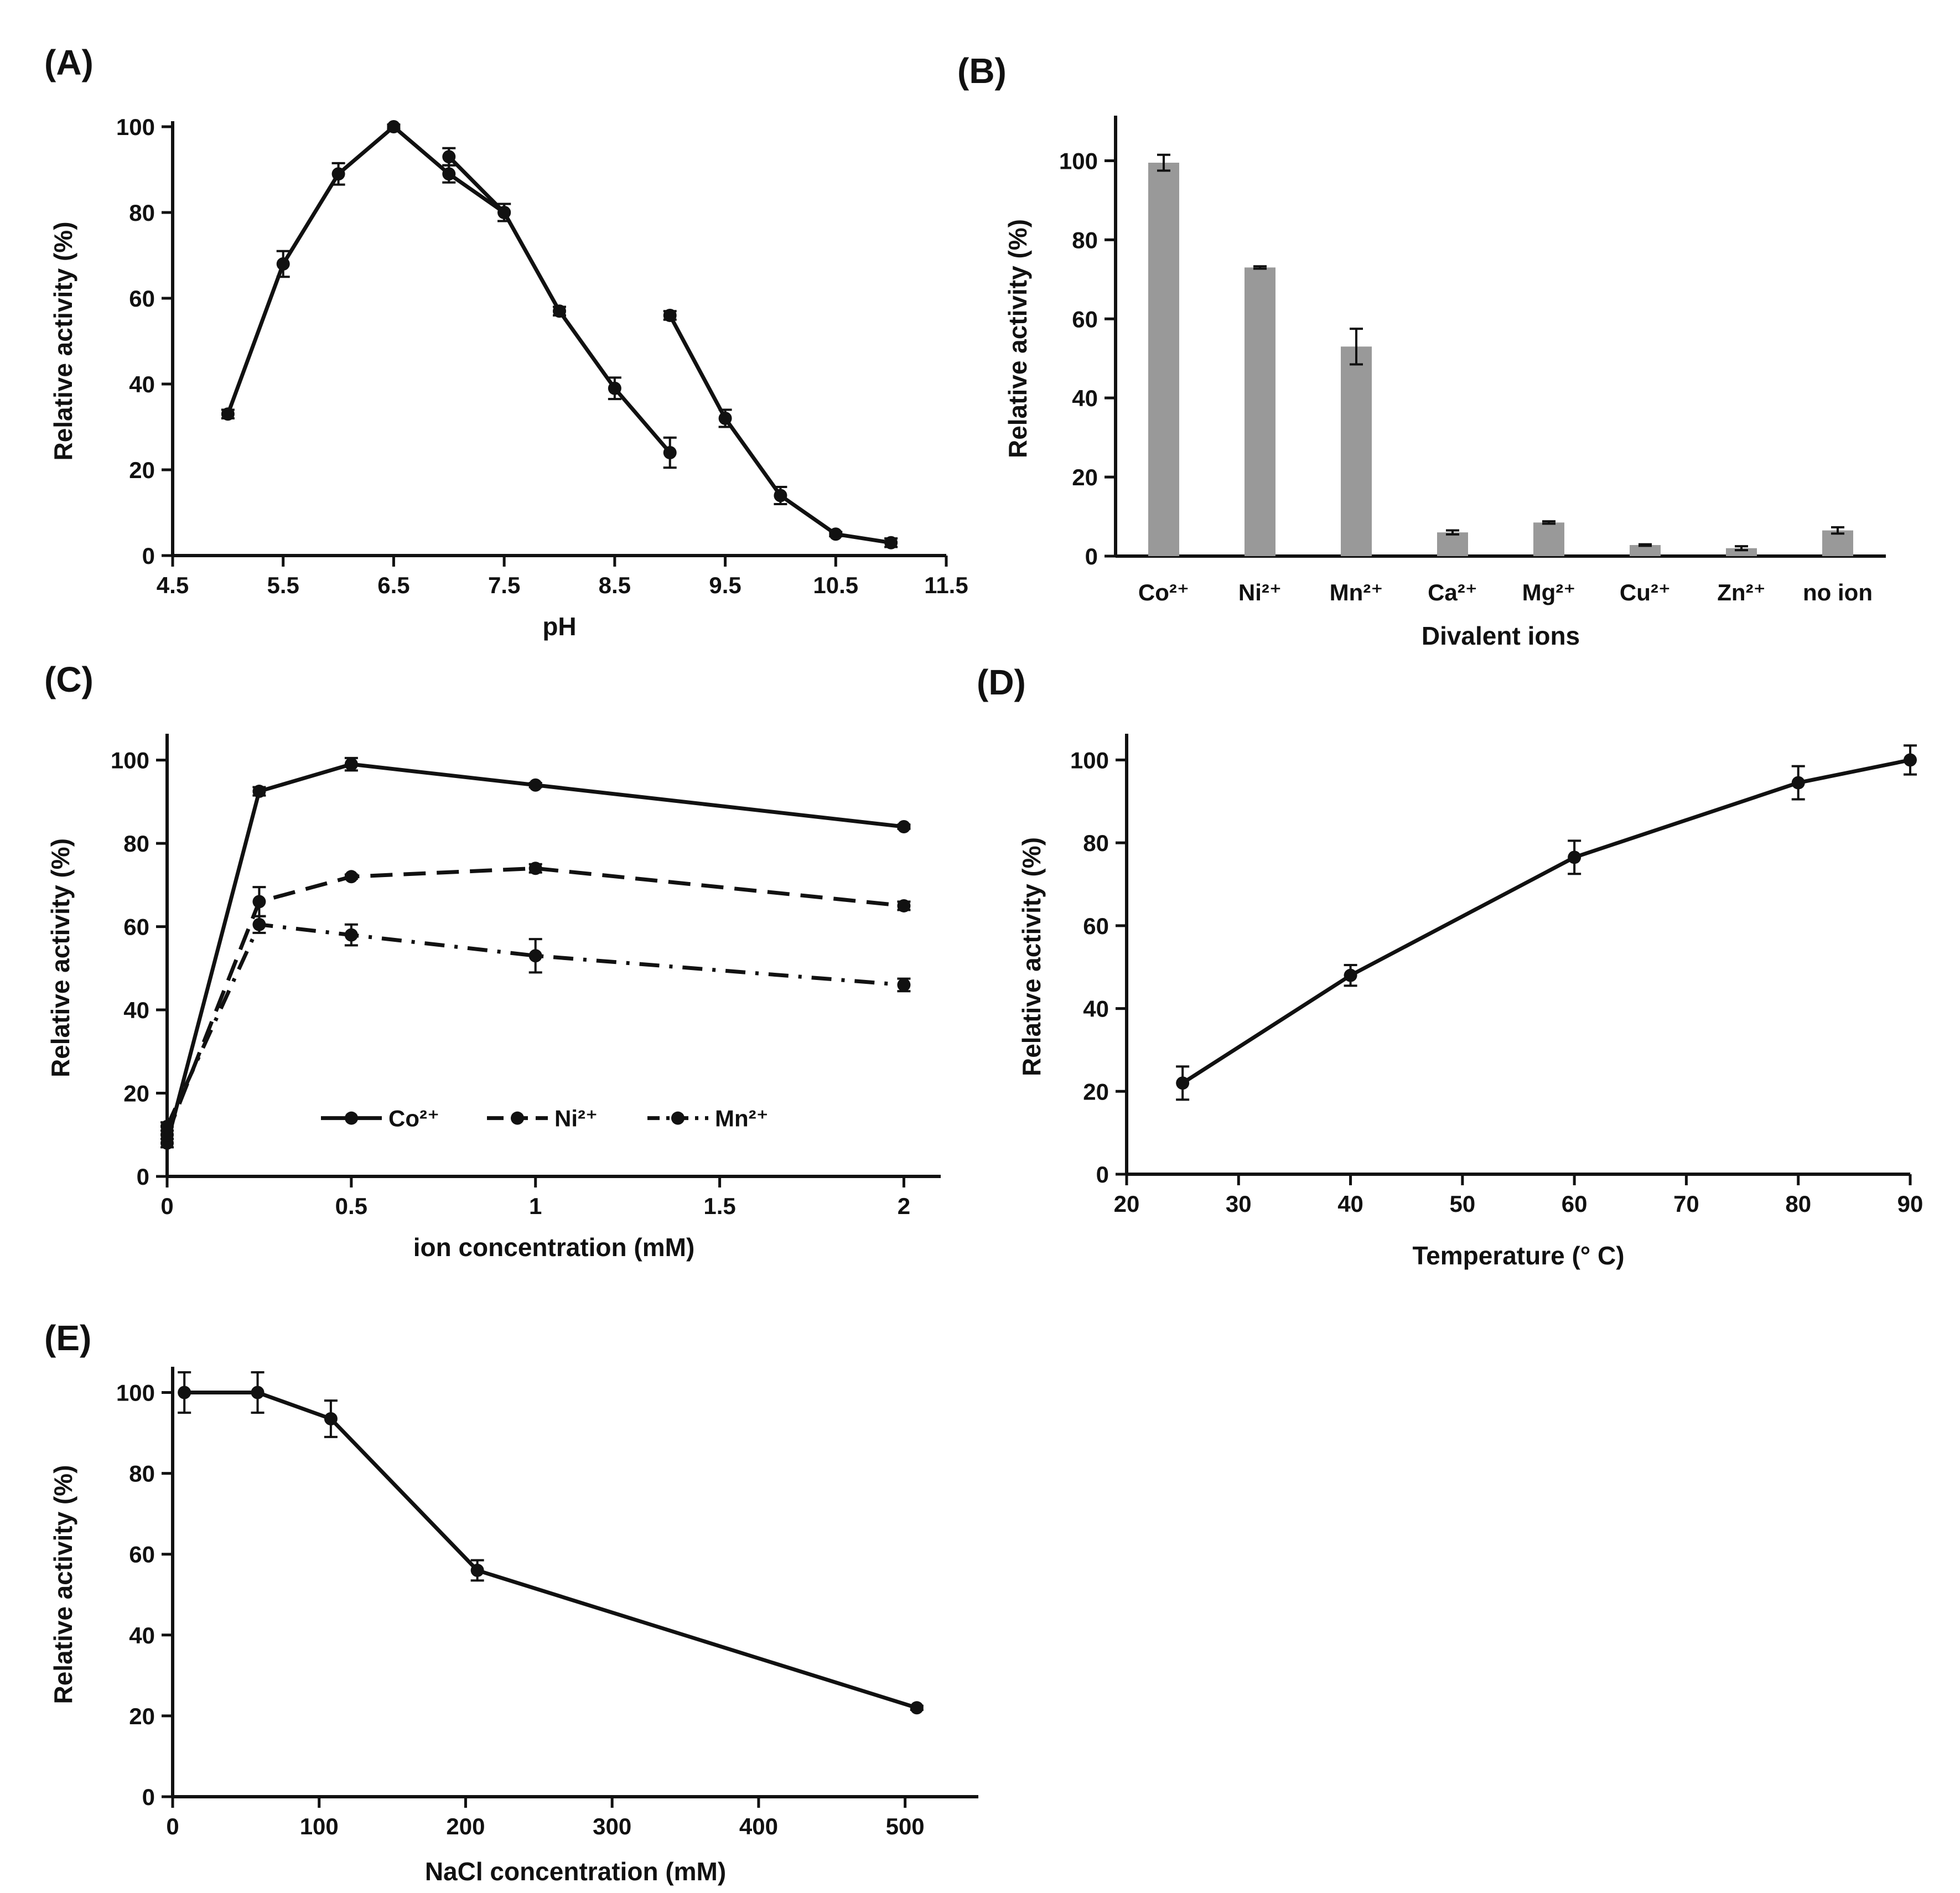 Image resolution: width=1960 pixels, height=1893 pixels. I want to click on panel-A-y-axis-title: Relative activity (%), so click(63, 340).